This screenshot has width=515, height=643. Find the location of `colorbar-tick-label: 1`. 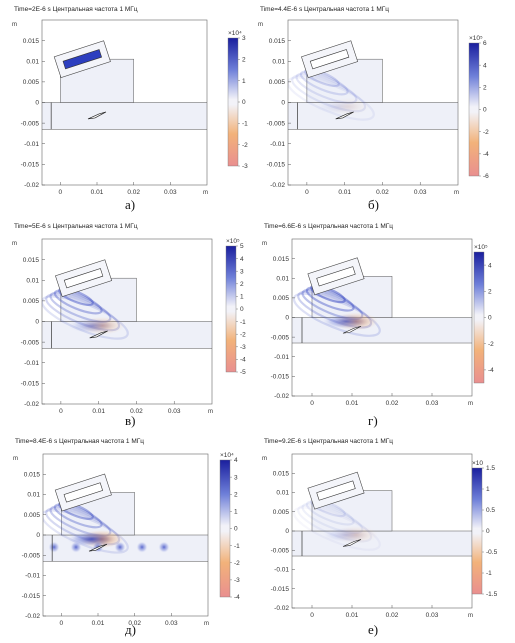

colorbar-tick-label: 1 is located at coordinates (244, 81).